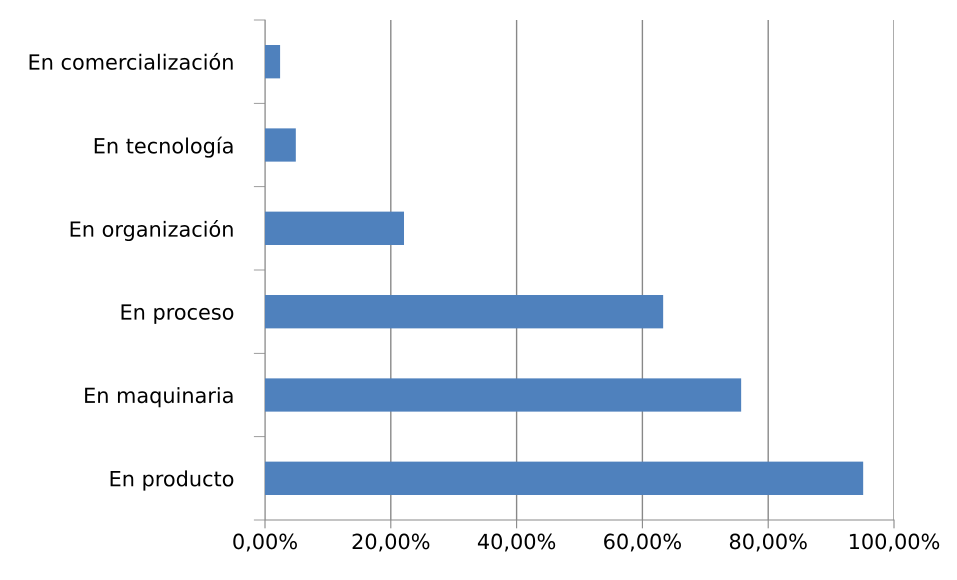 The height and width of the screenshot is (580, 957). I want to click on x-tick-label: 0,00%, so click(265, 543).